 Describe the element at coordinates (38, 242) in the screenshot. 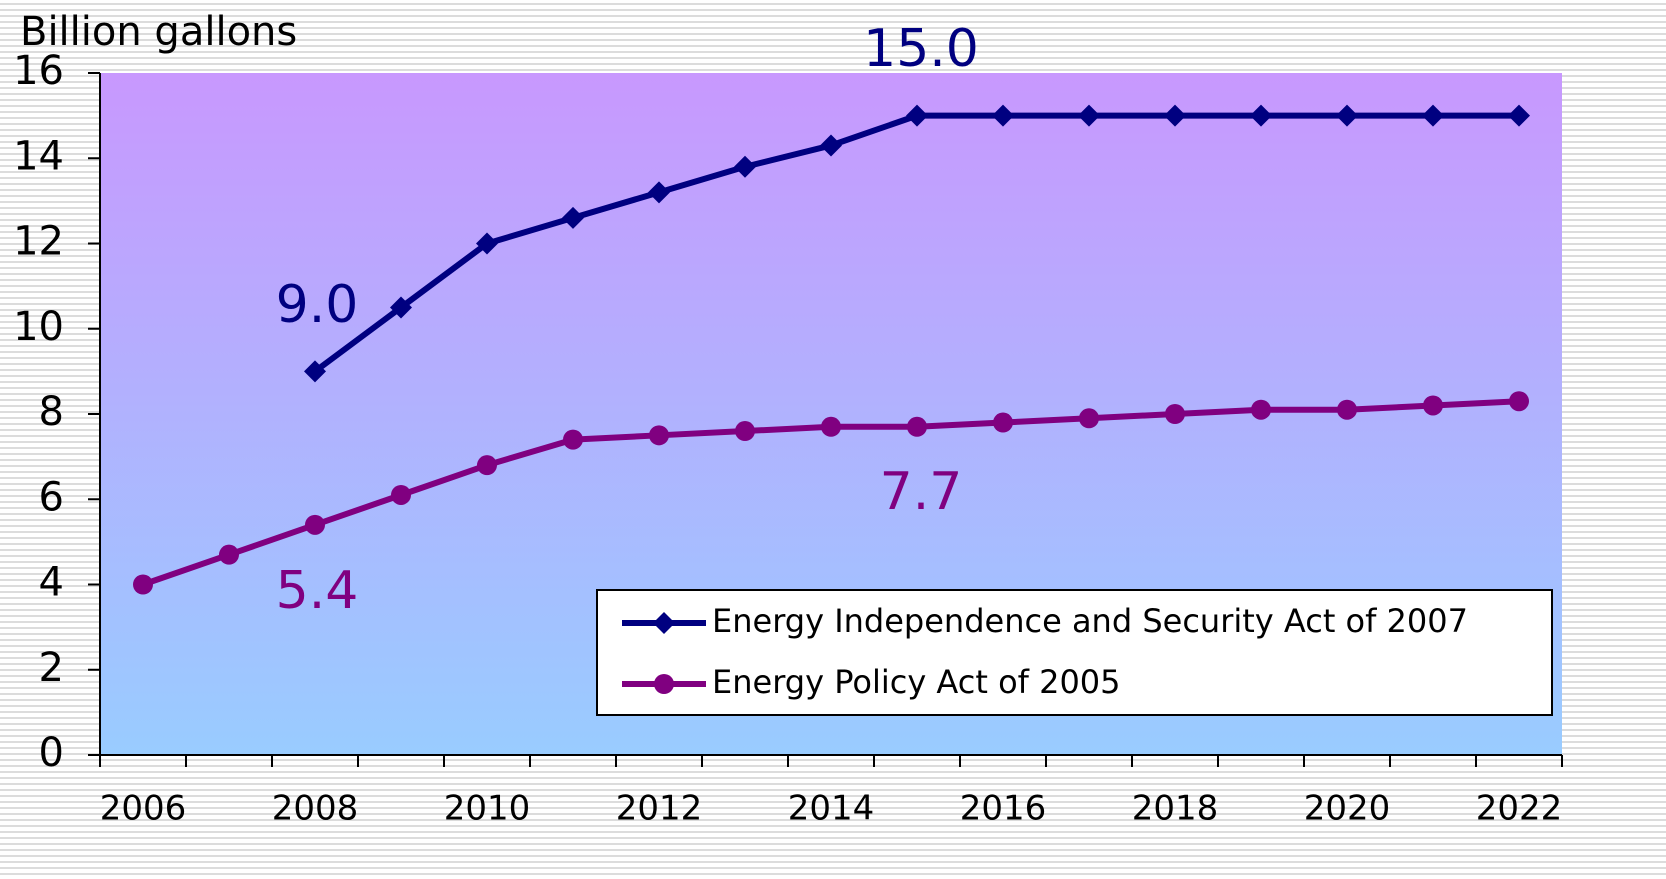

I see `y-tick-label: 12` at that location.